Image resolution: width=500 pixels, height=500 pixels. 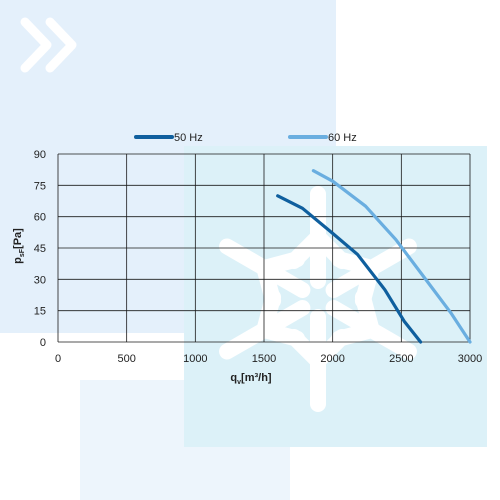 I want to click on y-axis-label: psF[Pa], so click(x=19, y=246).